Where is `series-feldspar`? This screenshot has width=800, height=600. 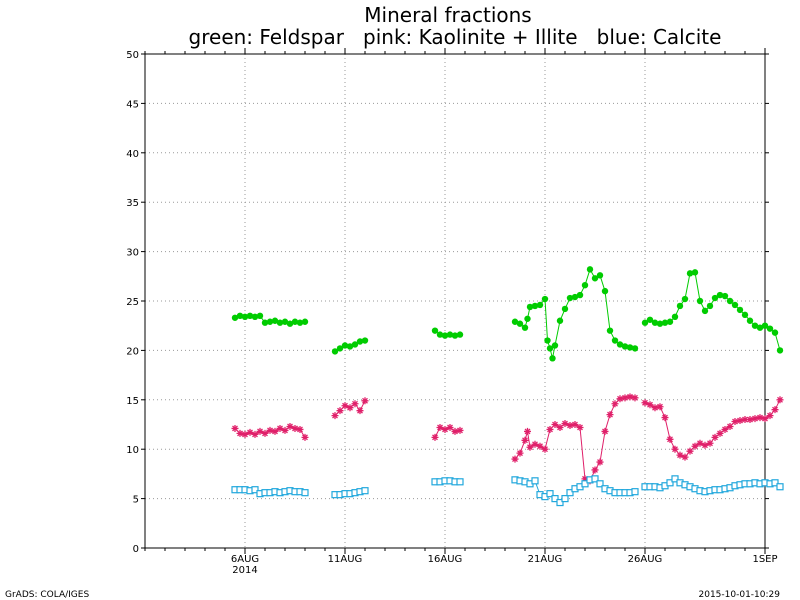 series-feldspar is located at coordinates (507, 314).